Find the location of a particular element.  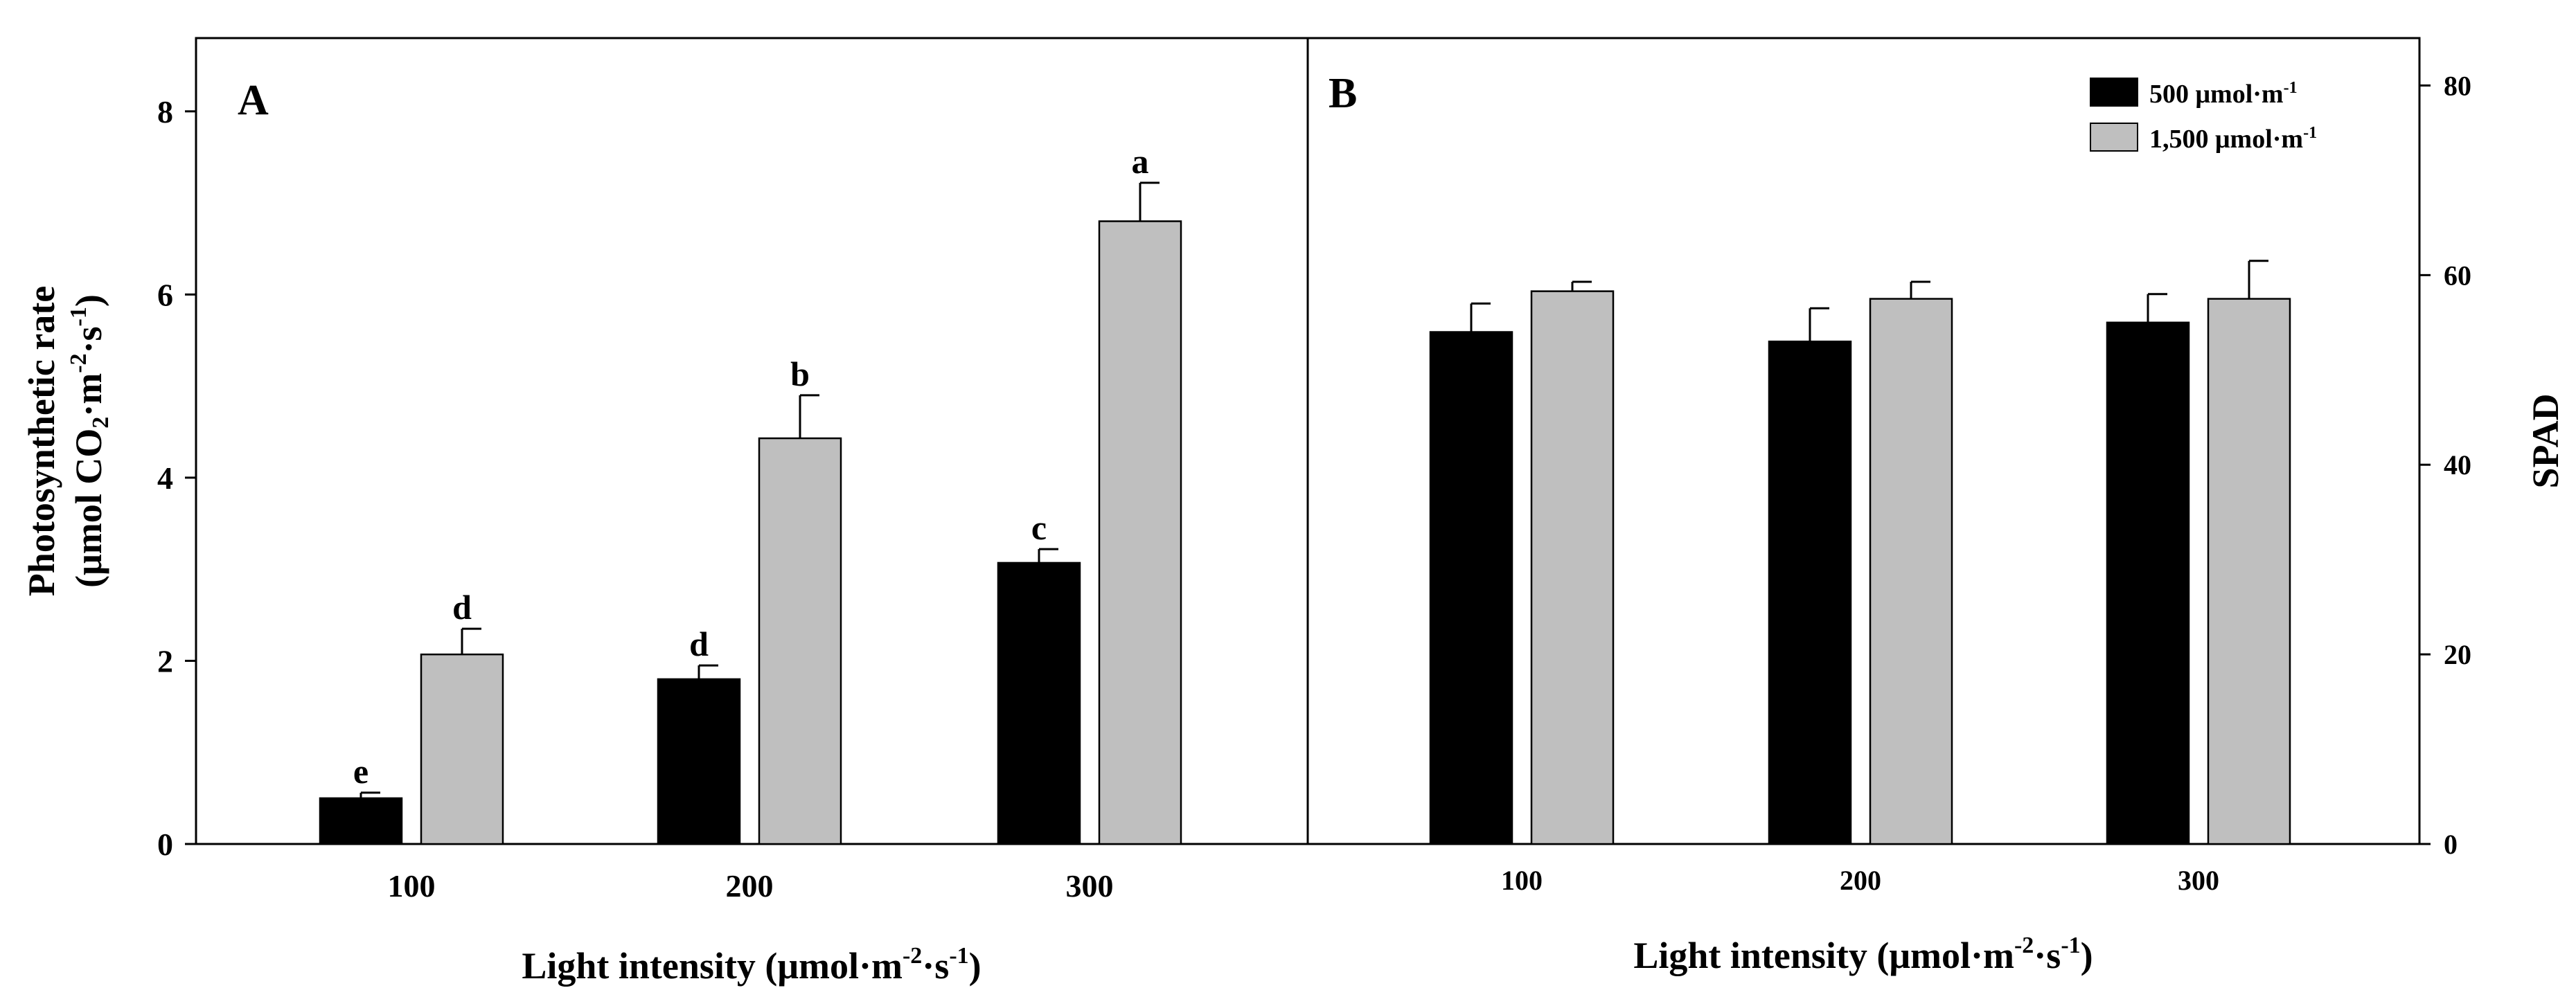

panel-a-ytick-label-0: 0 is located at coordinates (165, 844).